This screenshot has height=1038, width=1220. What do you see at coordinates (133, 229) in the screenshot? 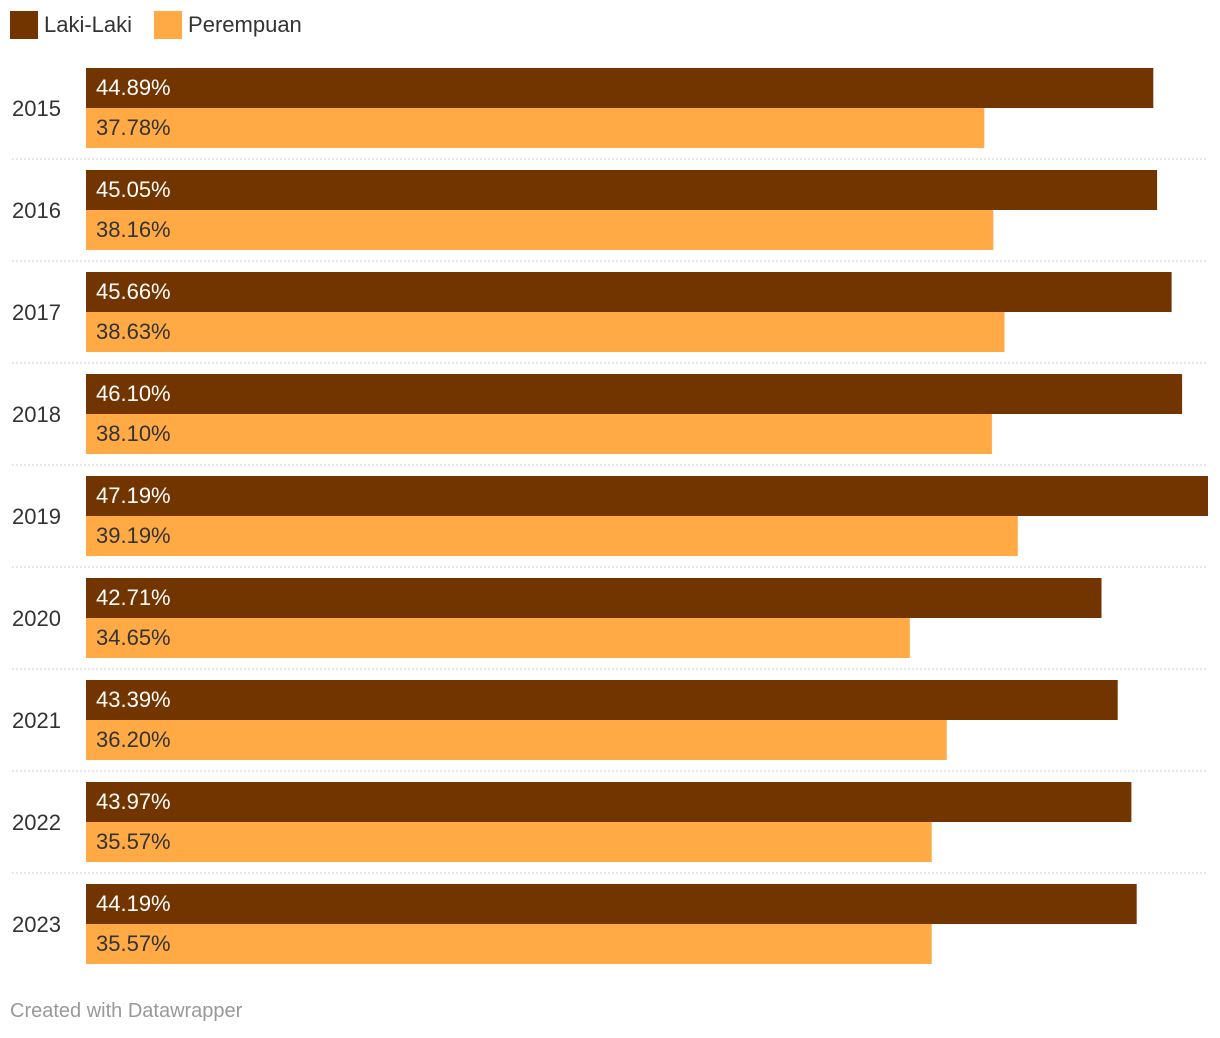
I see `bar-label-perempuan-2016: 38.16%` at bounding box center [133, 229].